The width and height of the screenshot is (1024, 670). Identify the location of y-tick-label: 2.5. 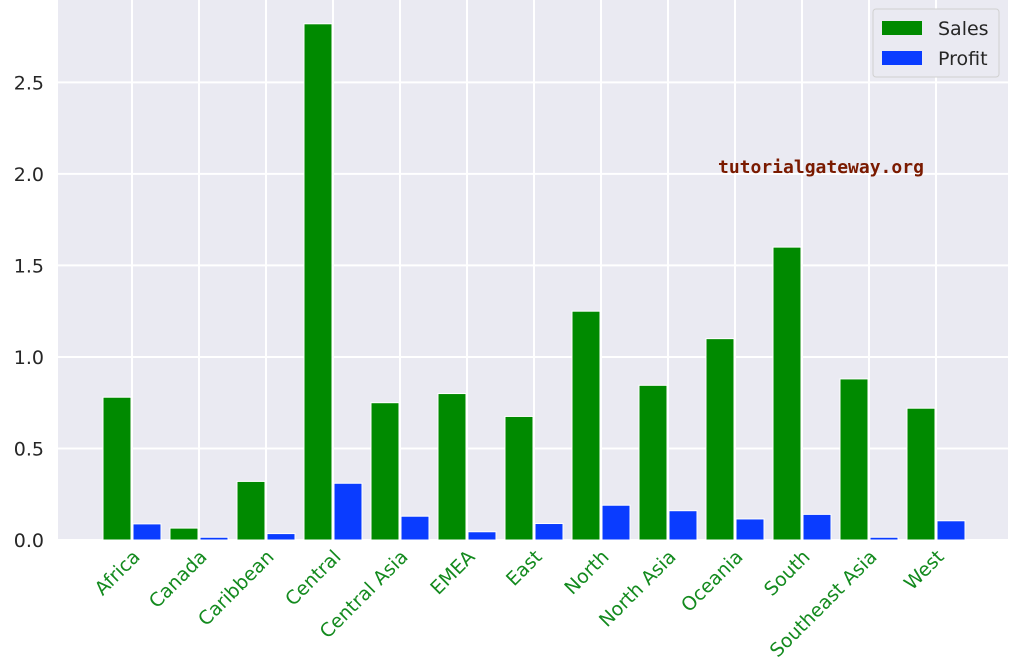
(29, 83).